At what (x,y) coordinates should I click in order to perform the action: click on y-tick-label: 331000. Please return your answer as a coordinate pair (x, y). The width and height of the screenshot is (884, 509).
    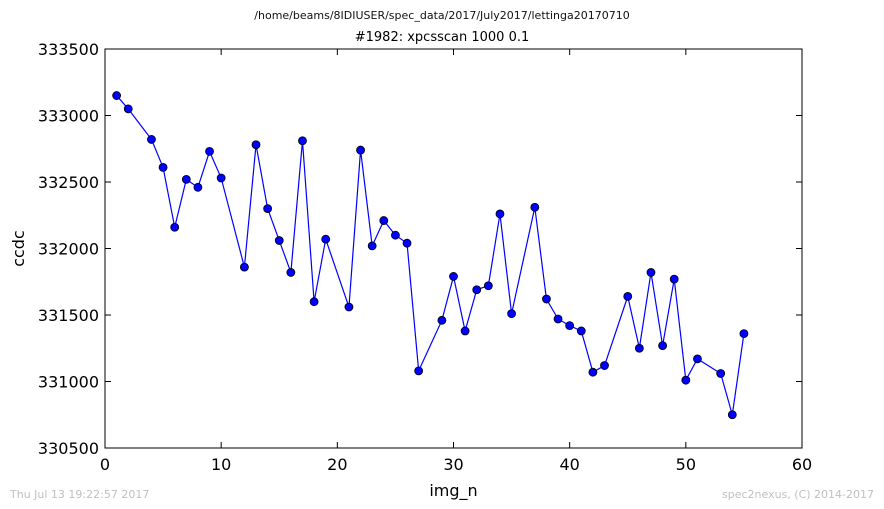
    Looking at the image, I should click on (68, 382).